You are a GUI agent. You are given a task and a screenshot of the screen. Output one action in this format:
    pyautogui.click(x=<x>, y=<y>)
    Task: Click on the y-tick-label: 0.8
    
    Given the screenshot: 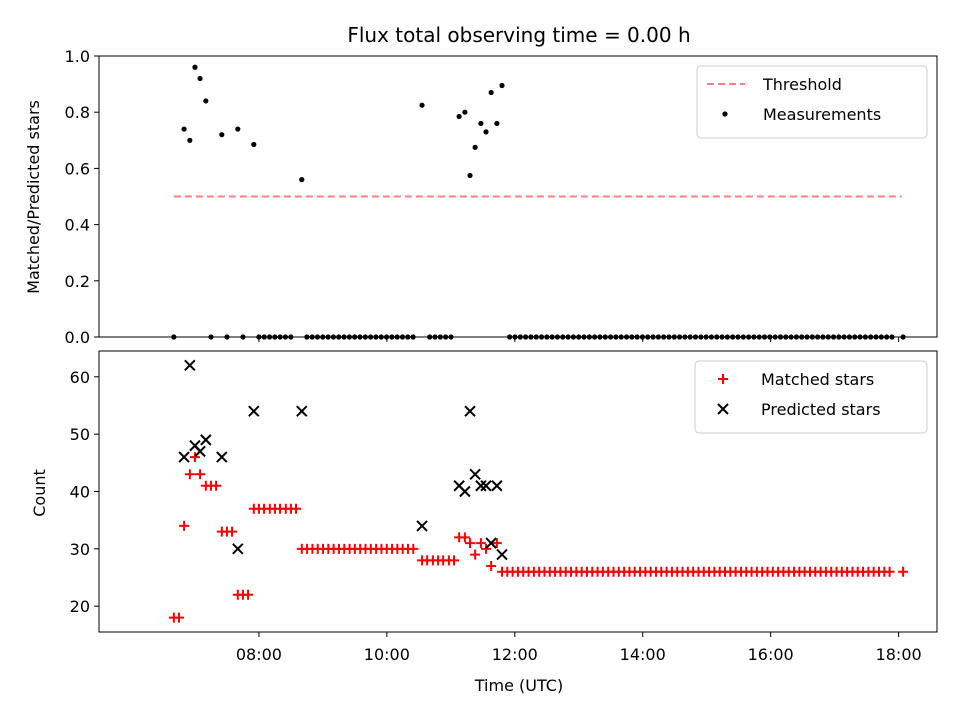 What is the action you would take?
    pyautogui.click(x=77, y=112)
    